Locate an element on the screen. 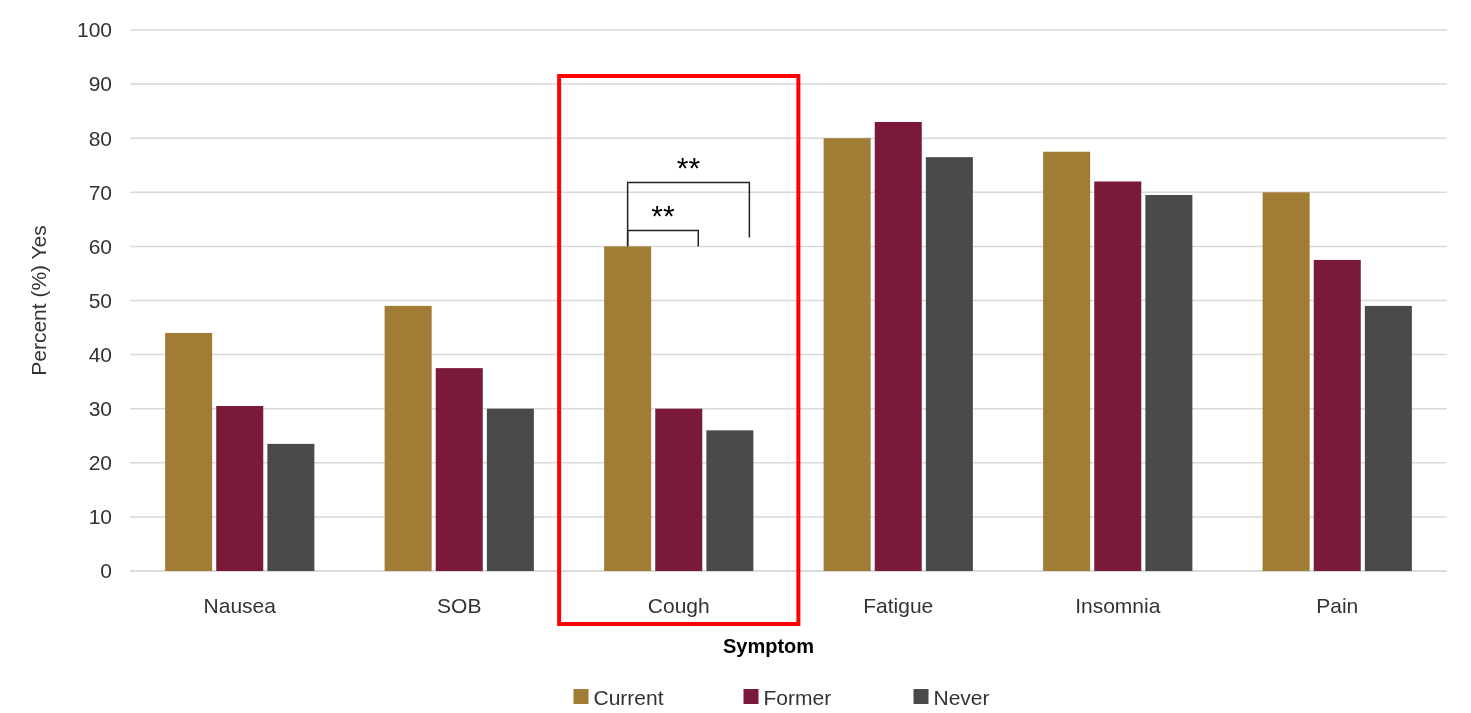 The image size is (1471, 713). x-tick-label: Fatigue is located at coordinates (898, 605).